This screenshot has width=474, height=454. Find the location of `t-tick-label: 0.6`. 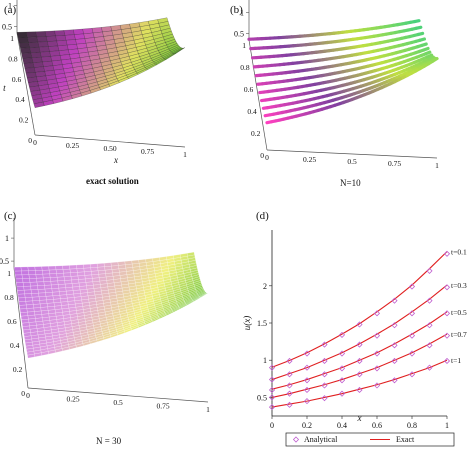

t-tick-label: 0.6 is located at coordinates (12, 321).